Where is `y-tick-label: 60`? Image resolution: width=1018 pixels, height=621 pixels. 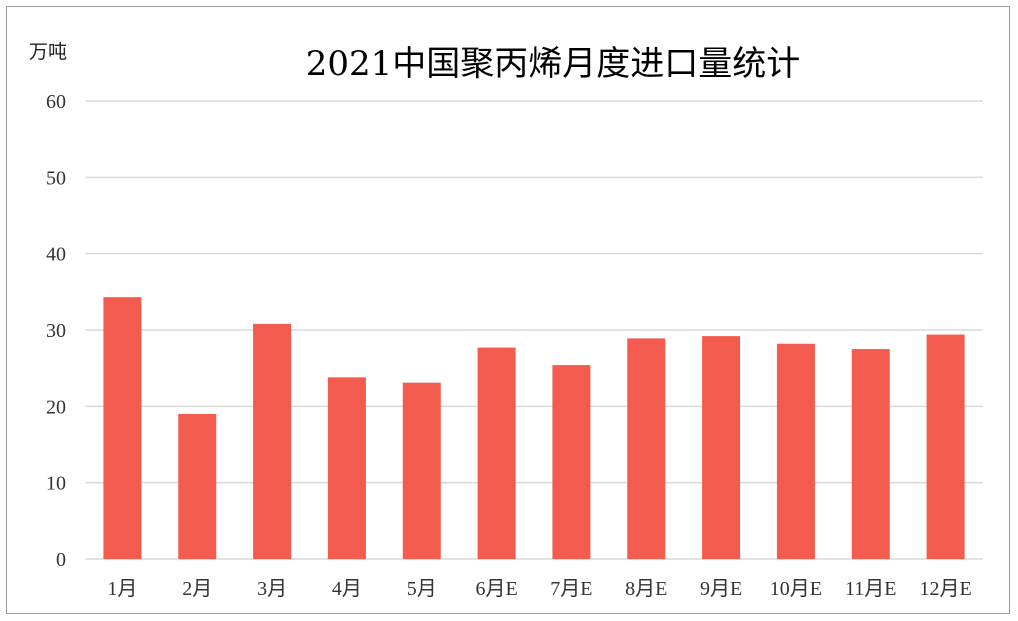
y-tick-label: 60 is located at coordinates (56, 102).